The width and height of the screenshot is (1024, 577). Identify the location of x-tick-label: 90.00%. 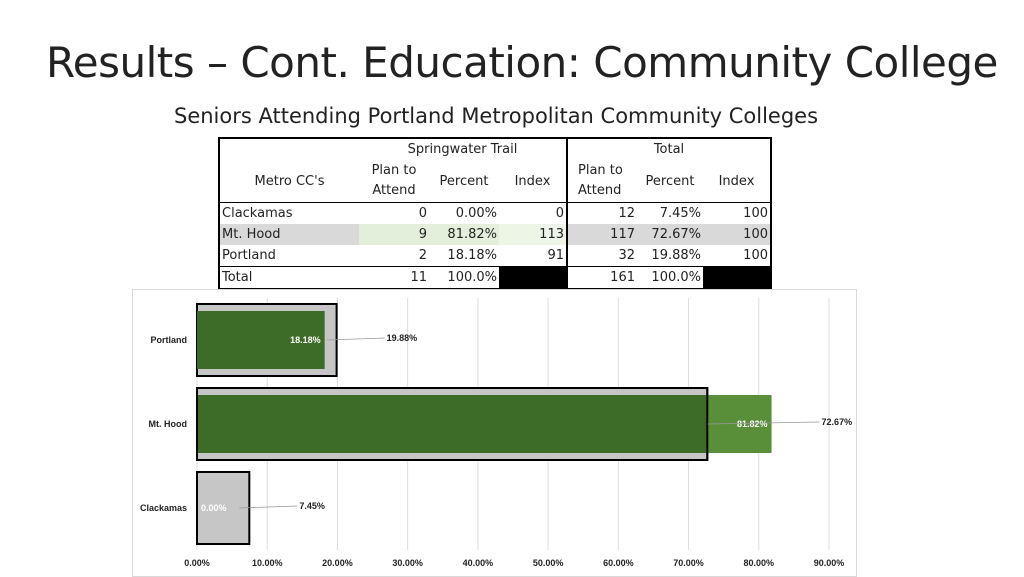
(829, 563).